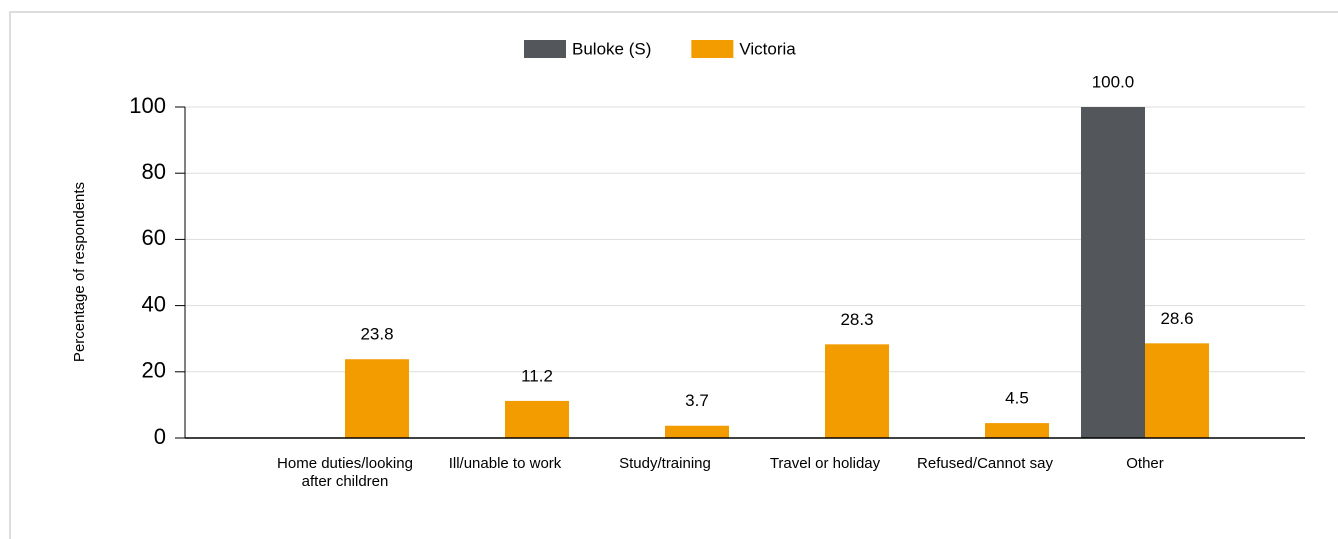 The image size is (1338, 539). Describe the element at coordinates (825, 463) in the screenshot. I see `x-tick-label: Travel or holiday` at that location.